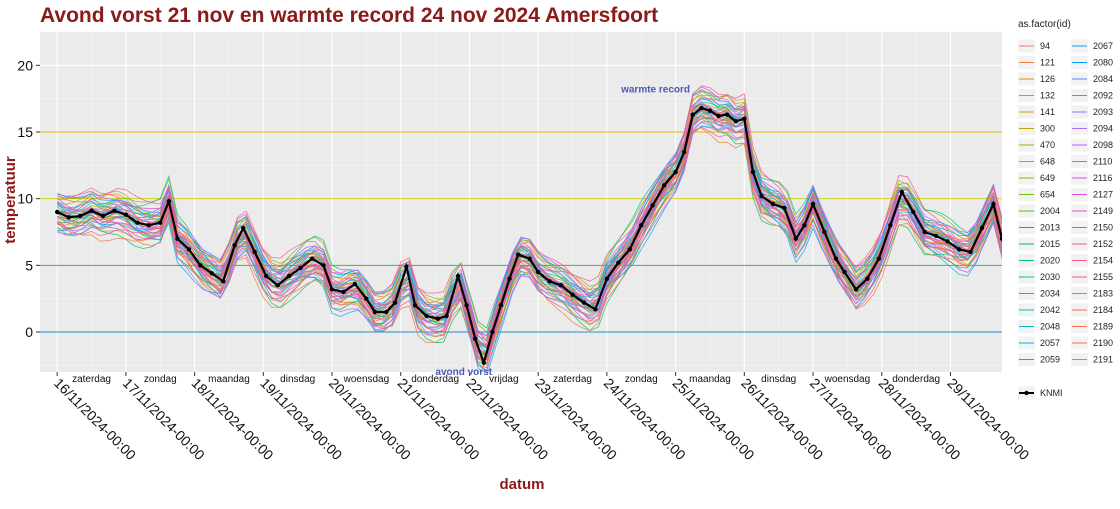 Image resolution: width=1120 pixels, height=509 pixels. What do you see at coordinates (1103, 195) in the screenshot?
I see `legend-label: 2127` at bounding box center [1103, 195].